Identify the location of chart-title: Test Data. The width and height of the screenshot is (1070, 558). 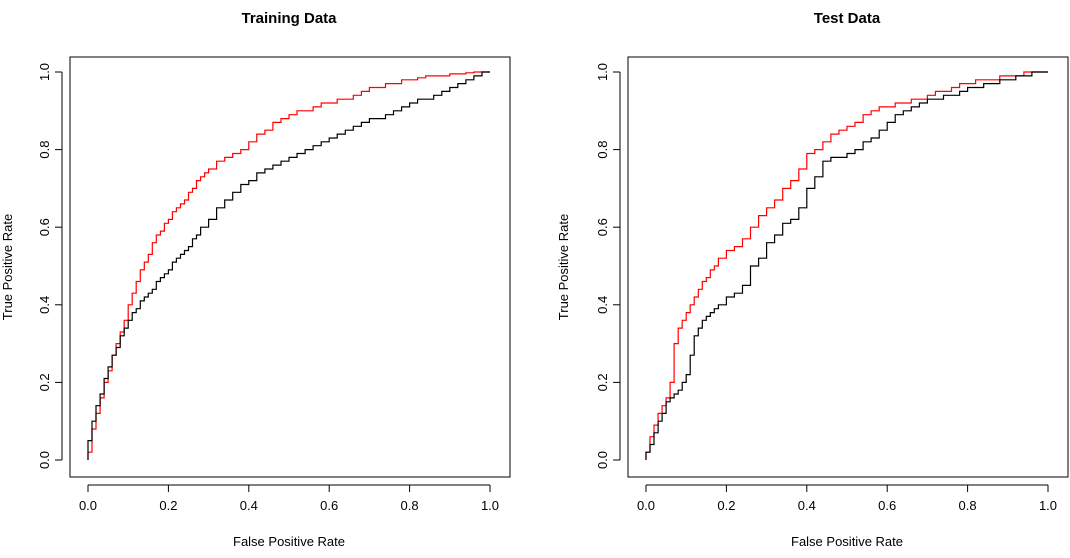
(847, 18).